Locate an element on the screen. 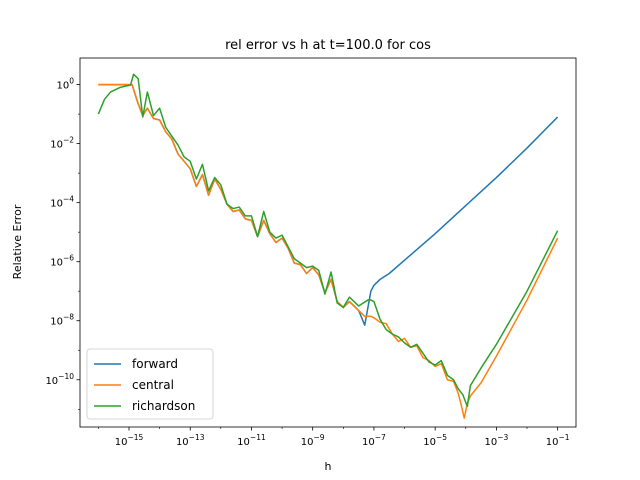  x-tick-label: 10⁻¹³ is located at coordinates (190, 440).